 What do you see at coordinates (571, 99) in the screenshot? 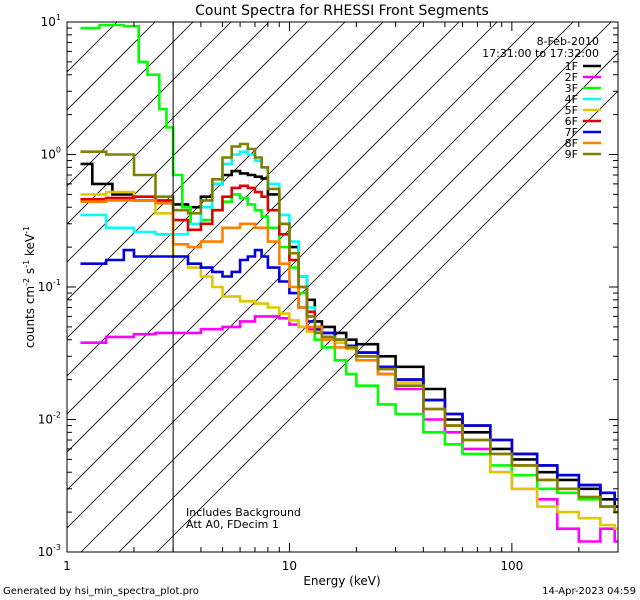
I see `legend-label-4f: 4F` at bounding box center [571, 99].